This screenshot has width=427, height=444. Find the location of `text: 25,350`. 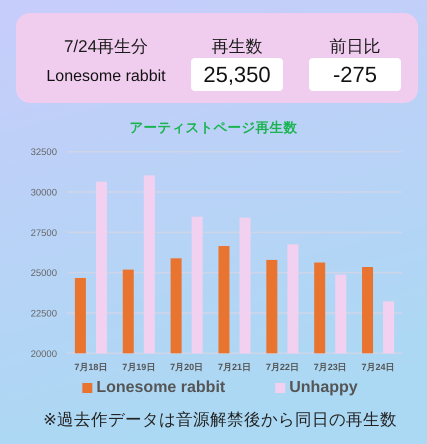

text: 25,350 is located at coordinates (237, 74).